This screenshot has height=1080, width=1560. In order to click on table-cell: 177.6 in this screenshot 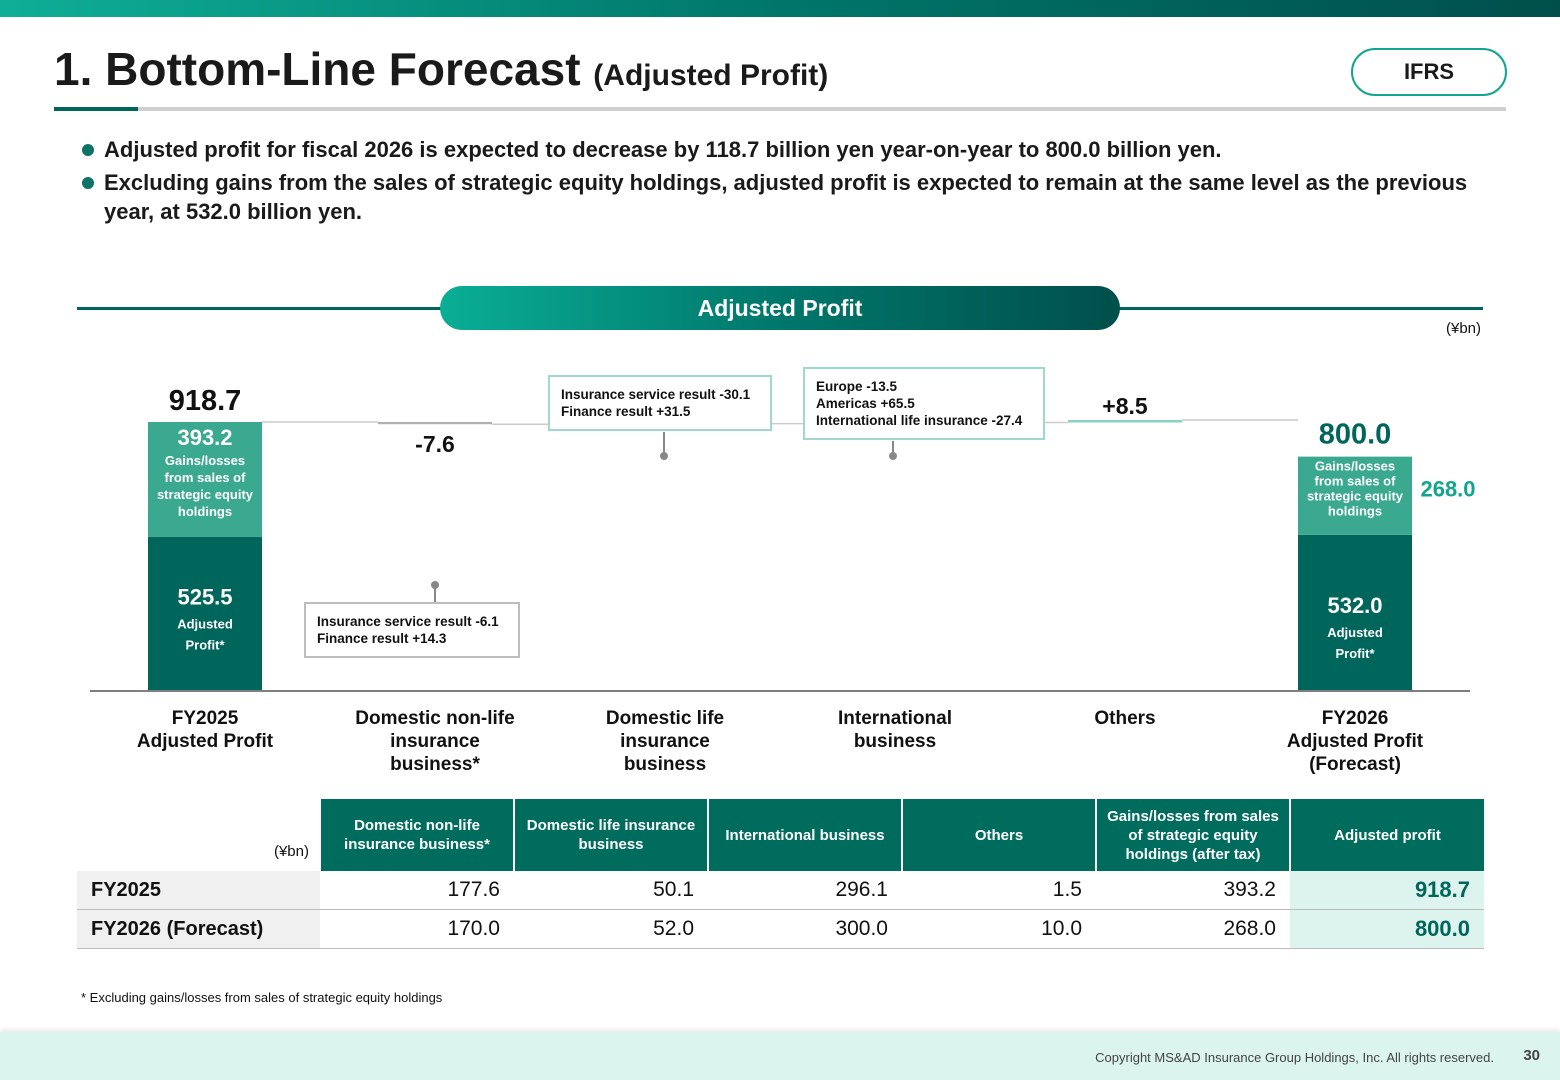, I will do `click(417, 890)`.